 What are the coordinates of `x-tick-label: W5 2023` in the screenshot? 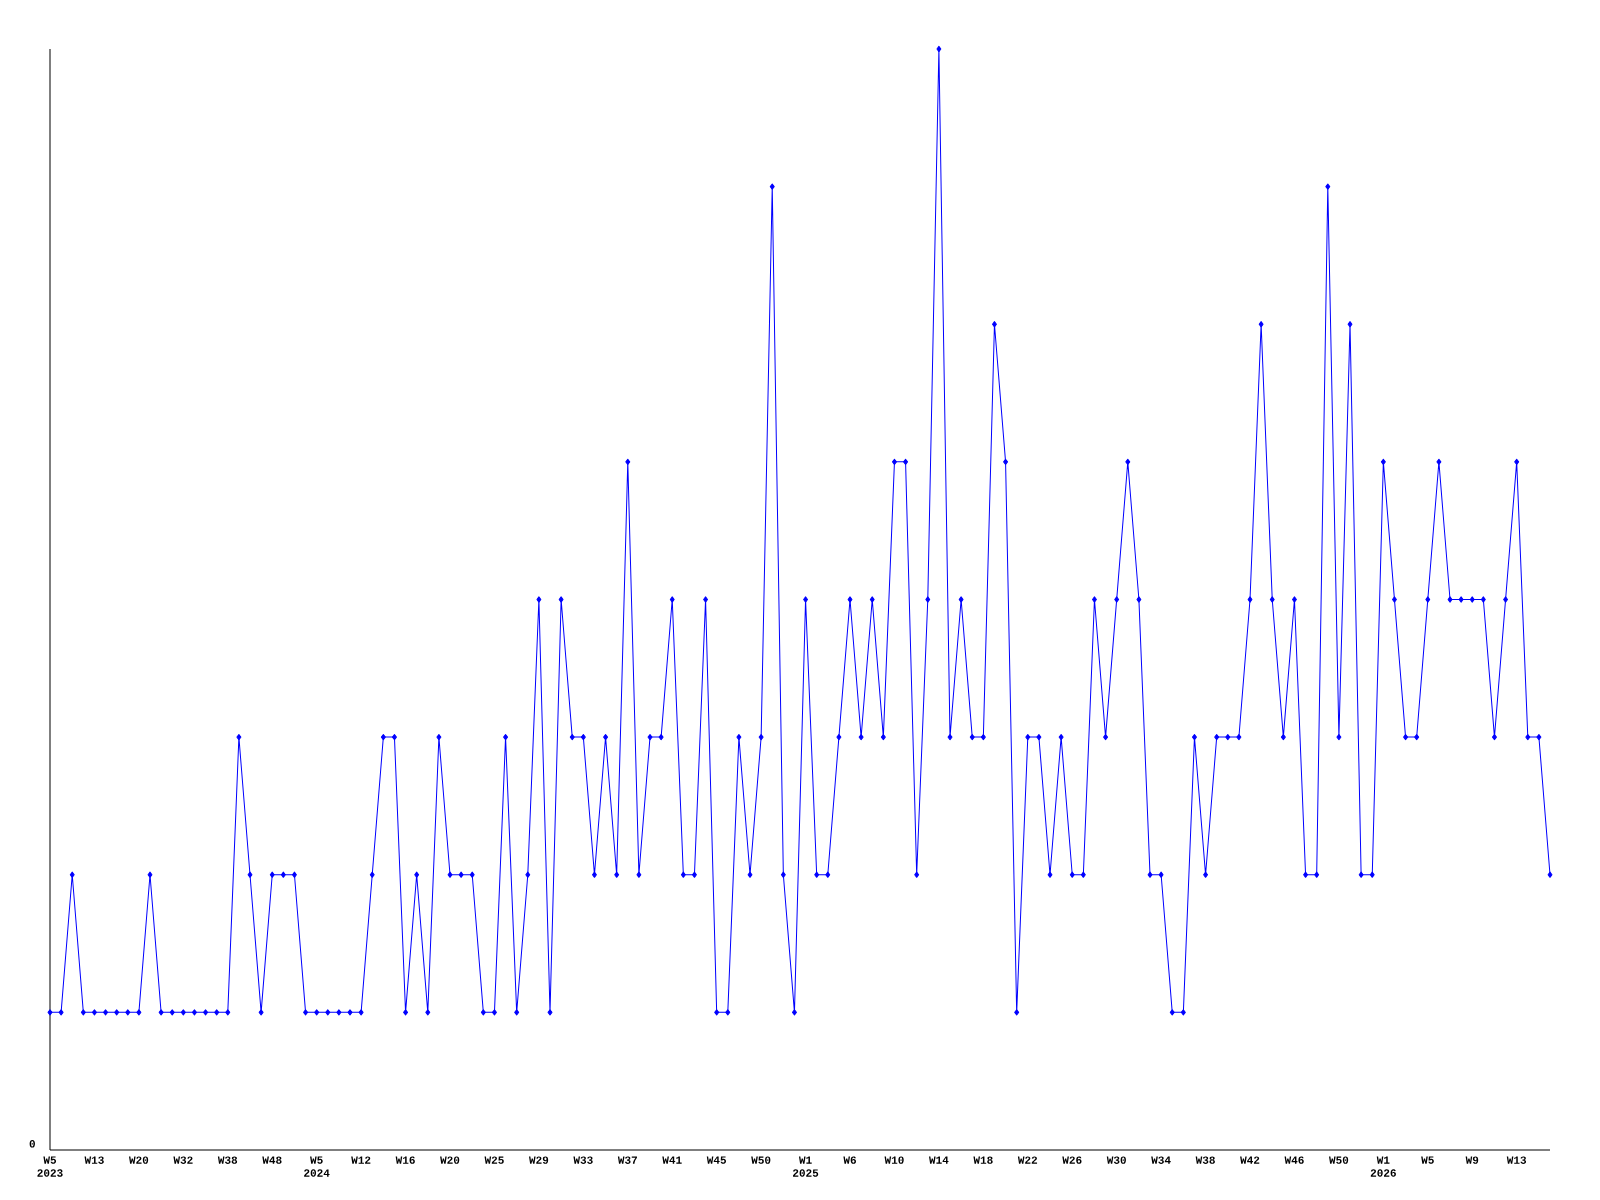 It's located at (50, 1166).